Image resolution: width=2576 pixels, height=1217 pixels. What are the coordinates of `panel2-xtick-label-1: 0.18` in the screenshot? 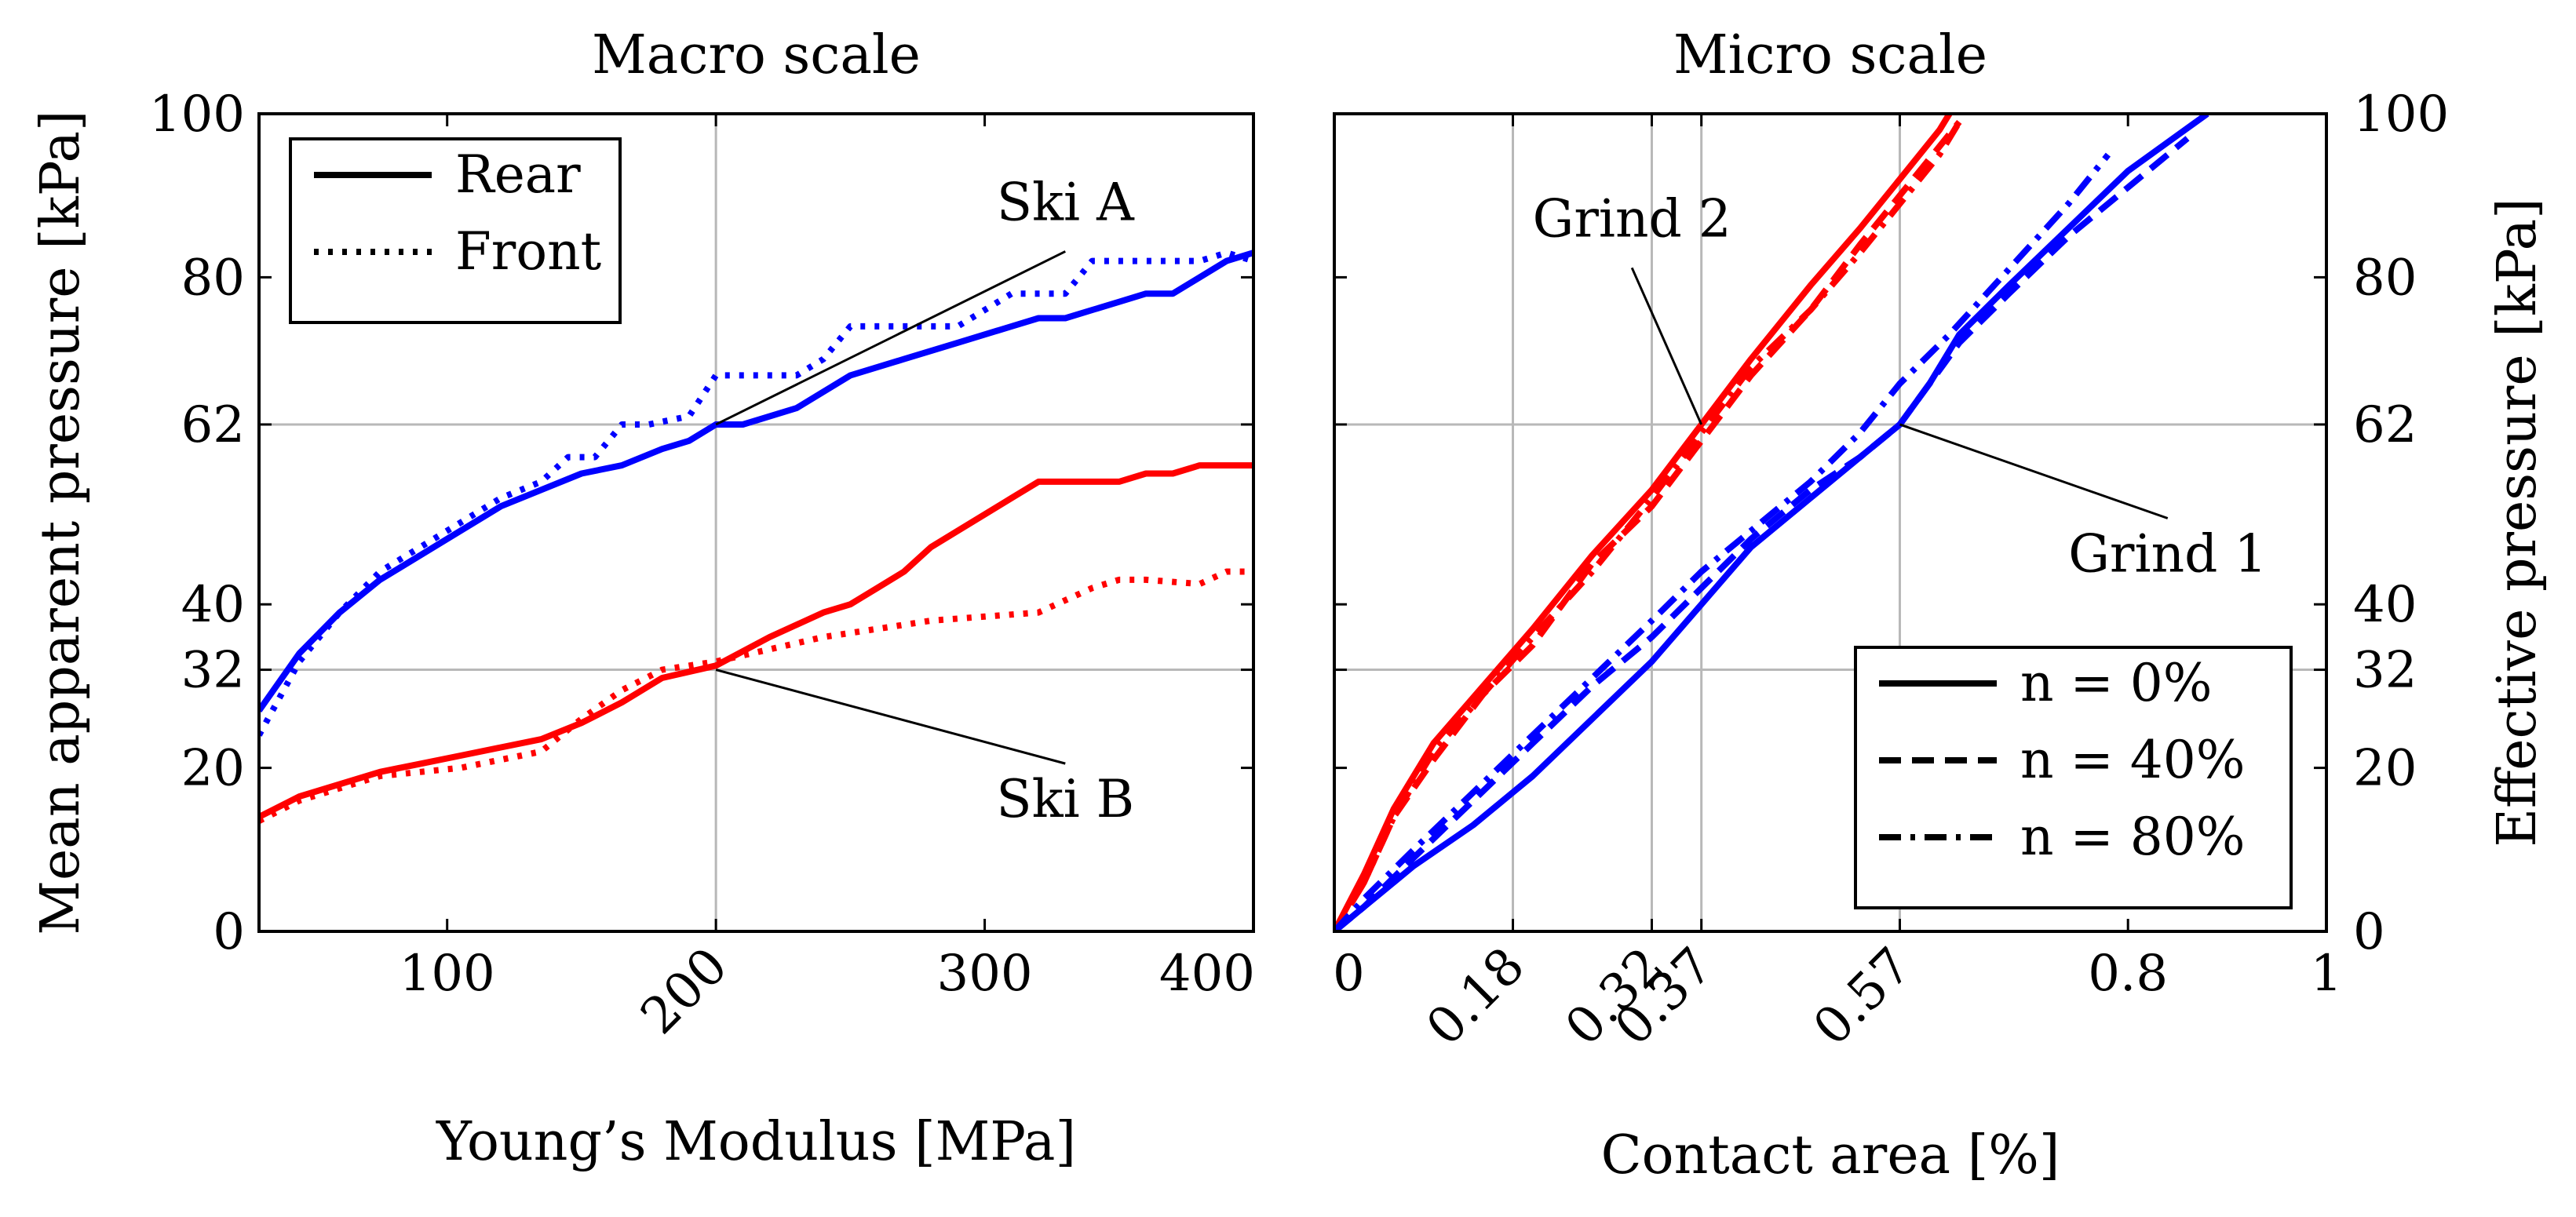 It's located at (1476, 997).